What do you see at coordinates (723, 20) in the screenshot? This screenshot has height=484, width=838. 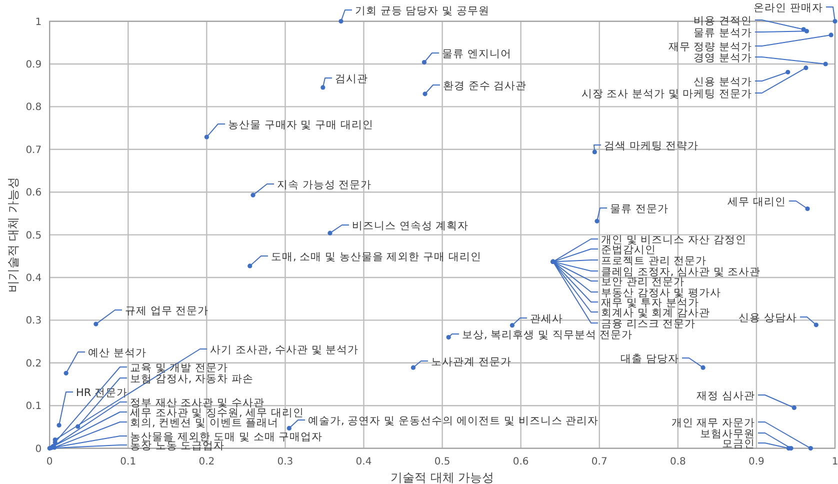 I see `annotation: 비용 견적인` at bounding box center [723, 20].